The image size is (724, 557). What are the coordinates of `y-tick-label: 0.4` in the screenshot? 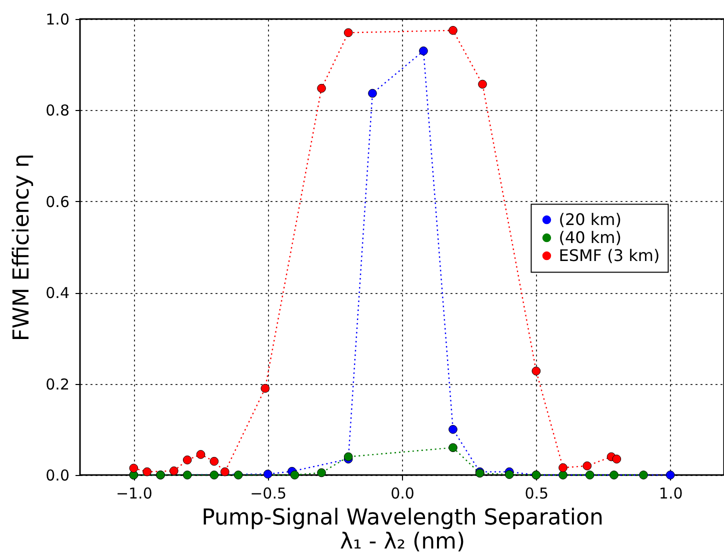 It's located at (58, 293).